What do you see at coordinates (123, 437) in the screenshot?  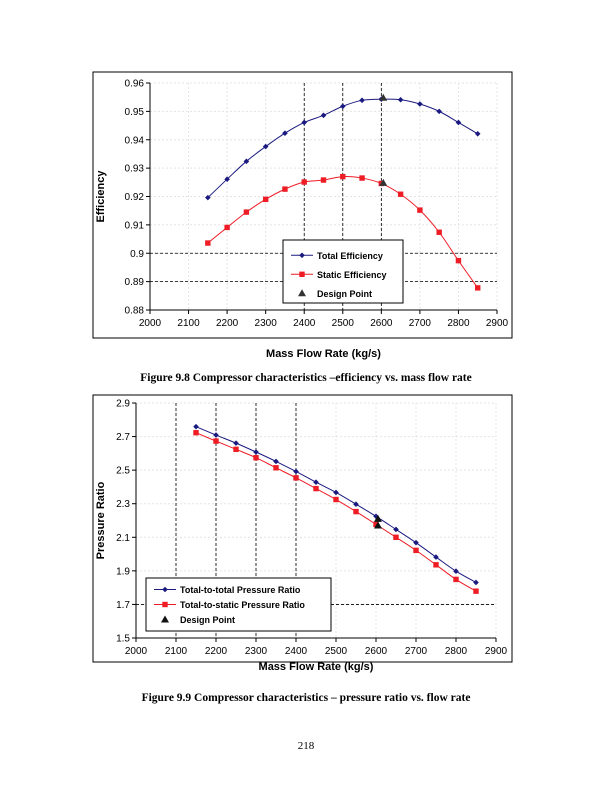 I see `y-tick-label: 2.7` at bounding box center [123, 437].